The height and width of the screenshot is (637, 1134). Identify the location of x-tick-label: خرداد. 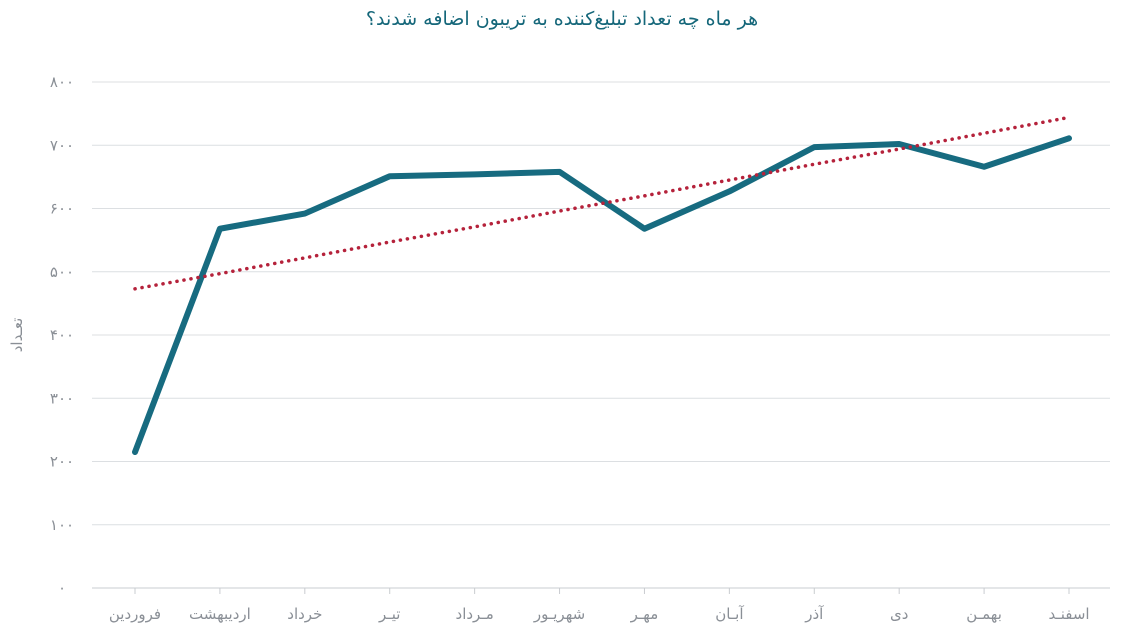
(304, 614).